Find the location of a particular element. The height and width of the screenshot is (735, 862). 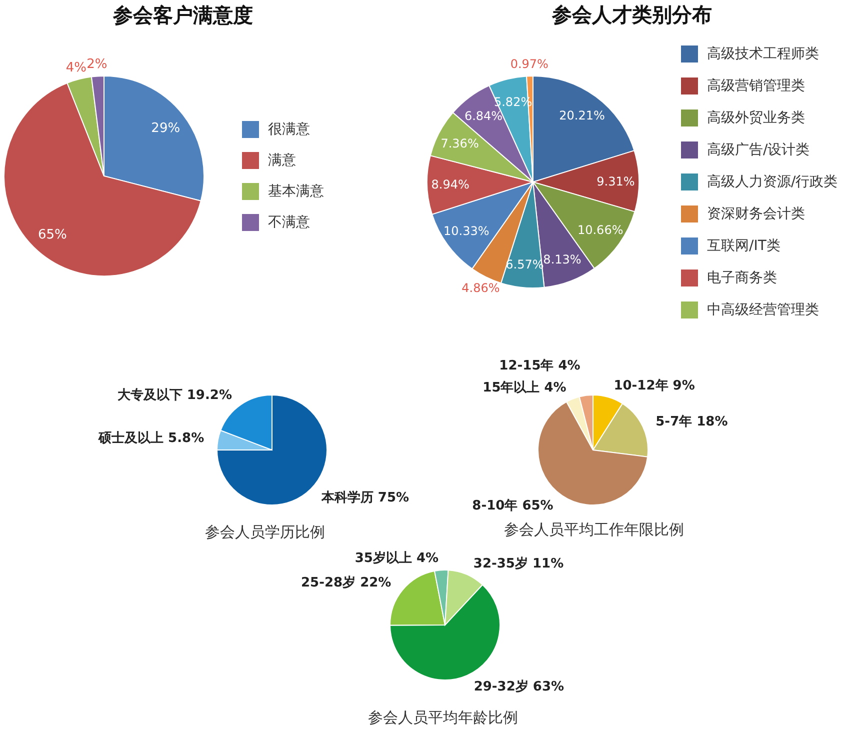

data-label: 20.21% is located at coordinates (582, 115).